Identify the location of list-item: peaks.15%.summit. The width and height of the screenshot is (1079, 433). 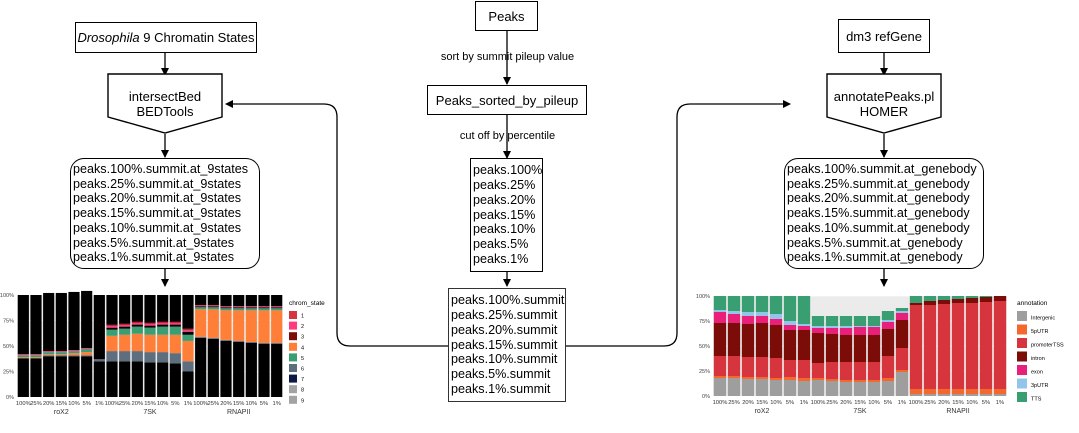
(504, 344).